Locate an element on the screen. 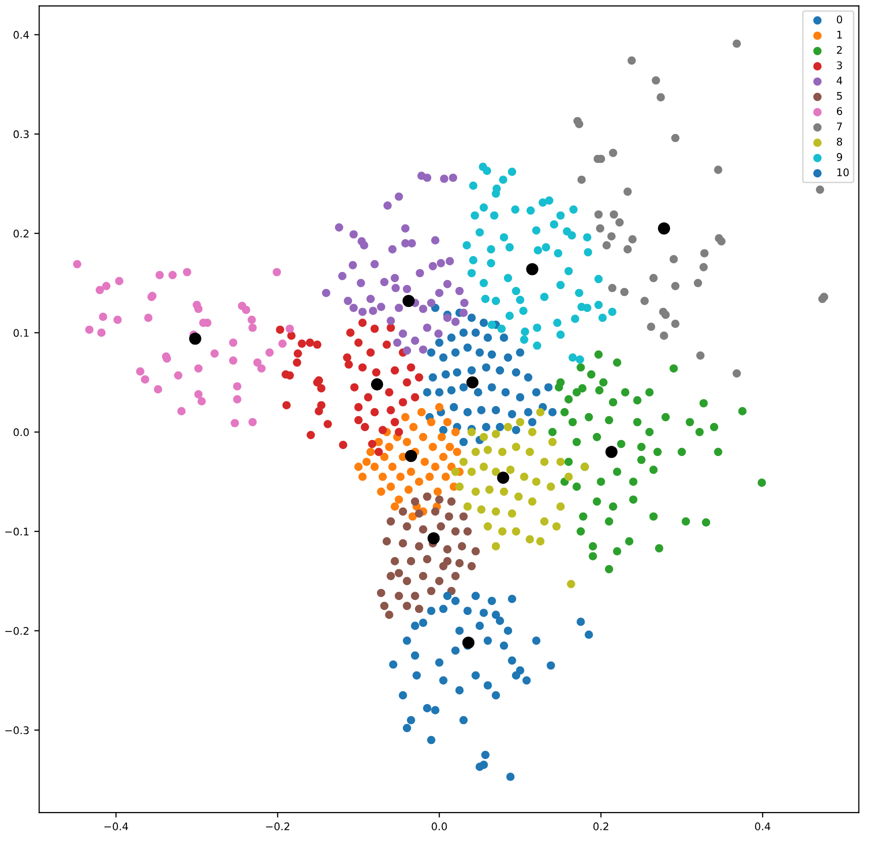  x-tick-label: 0.4 is located at coordinates (762, 826).